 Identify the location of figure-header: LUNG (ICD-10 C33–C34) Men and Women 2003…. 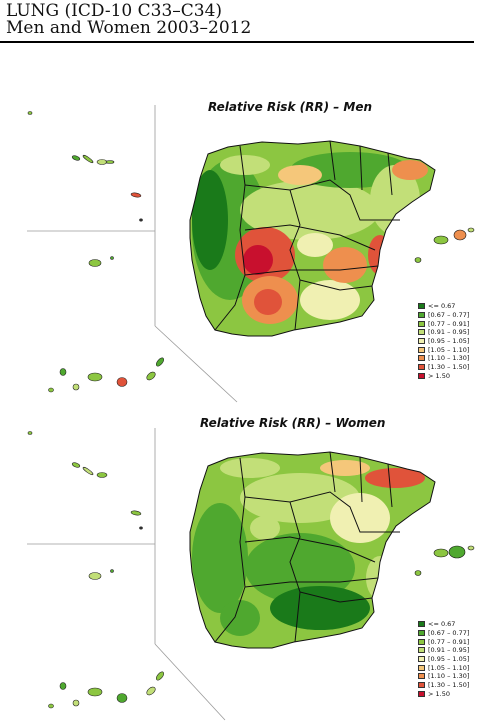
(240, 20).